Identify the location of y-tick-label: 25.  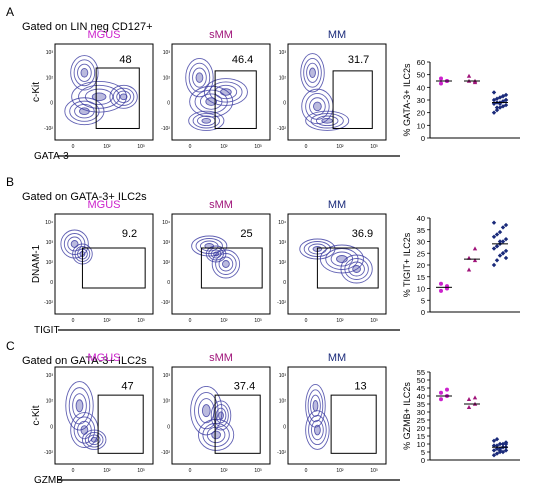
(421, 253).